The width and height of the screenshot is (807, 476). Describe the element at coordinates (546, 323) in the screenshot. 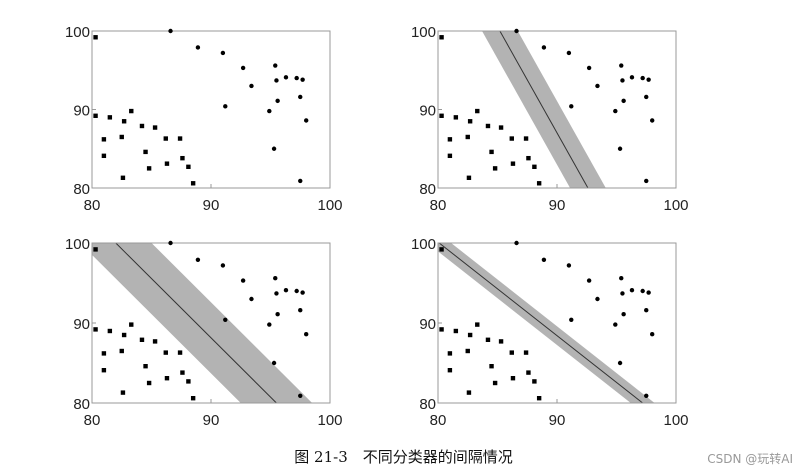

I see `margin-band` at that location.